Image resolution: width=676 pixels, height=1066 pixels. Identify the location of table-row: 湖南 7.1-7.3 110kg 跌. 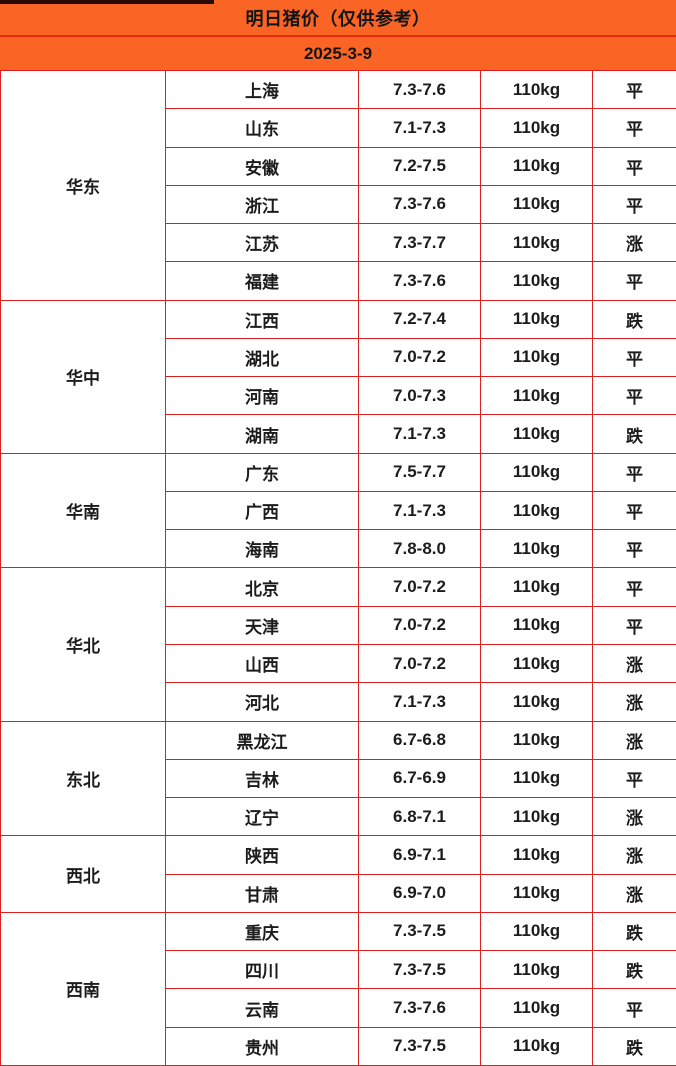
(338, 434).